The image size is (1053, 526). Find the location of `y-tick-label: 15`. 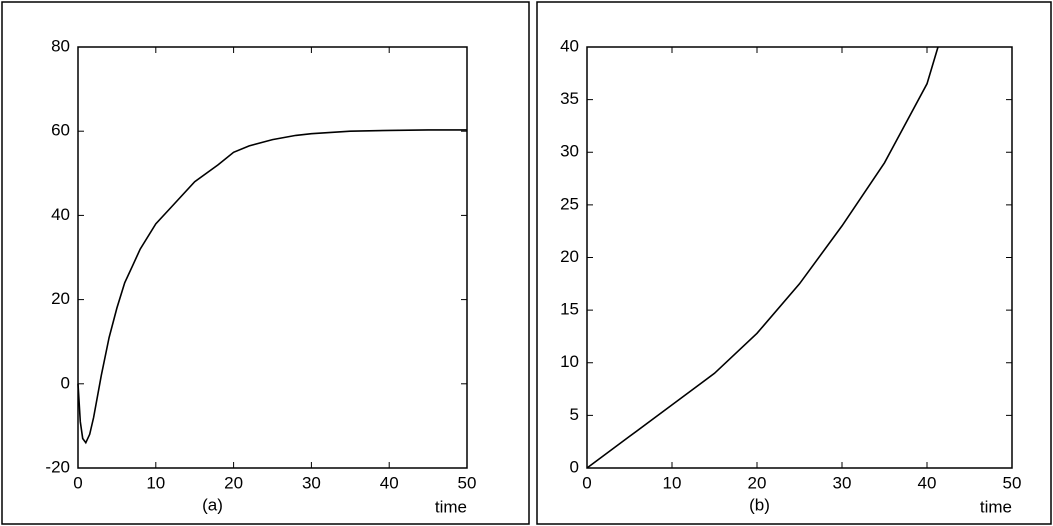

y-tick-label: 15 is located at coordinates (569, 309).